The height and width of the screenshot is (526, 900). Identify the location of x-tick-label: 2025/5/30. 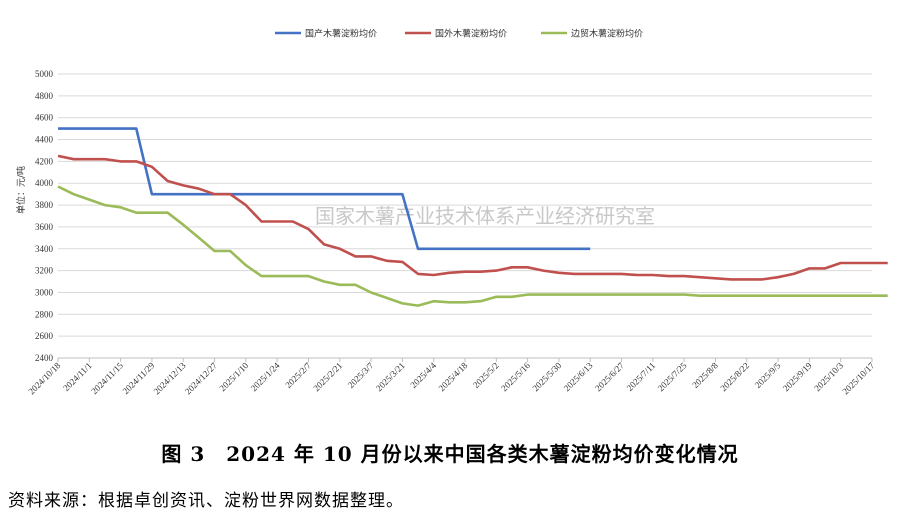
(546, 376).